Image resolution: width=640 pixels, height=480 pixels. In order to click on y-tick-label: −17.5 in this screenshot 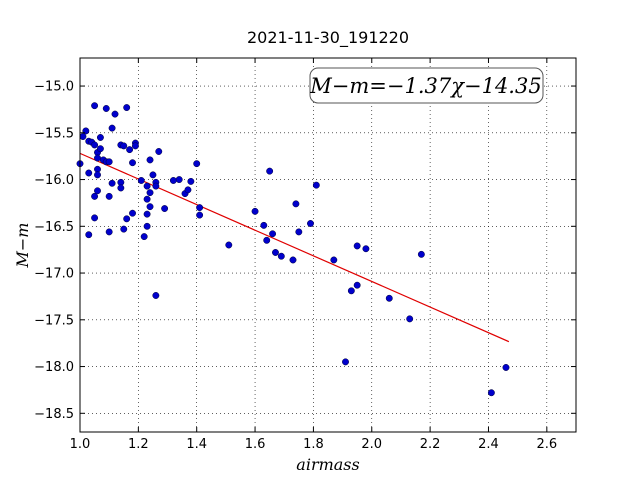, I will do `click(54, 320)`.